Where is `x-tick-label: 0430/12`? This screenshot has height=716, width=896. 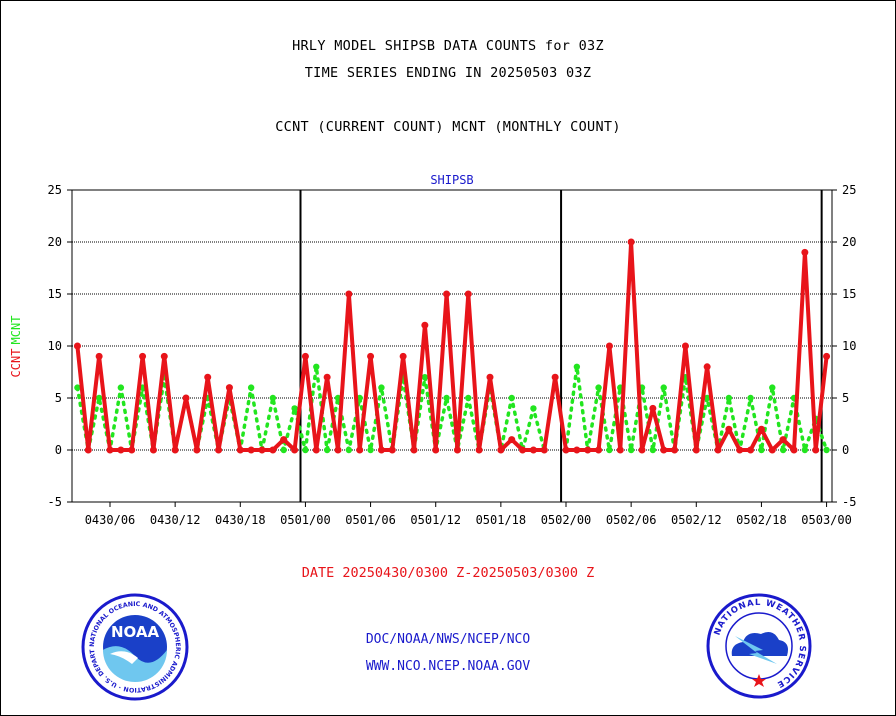 x-tick-label: 0430/12 is located at coordinates (175, 520).